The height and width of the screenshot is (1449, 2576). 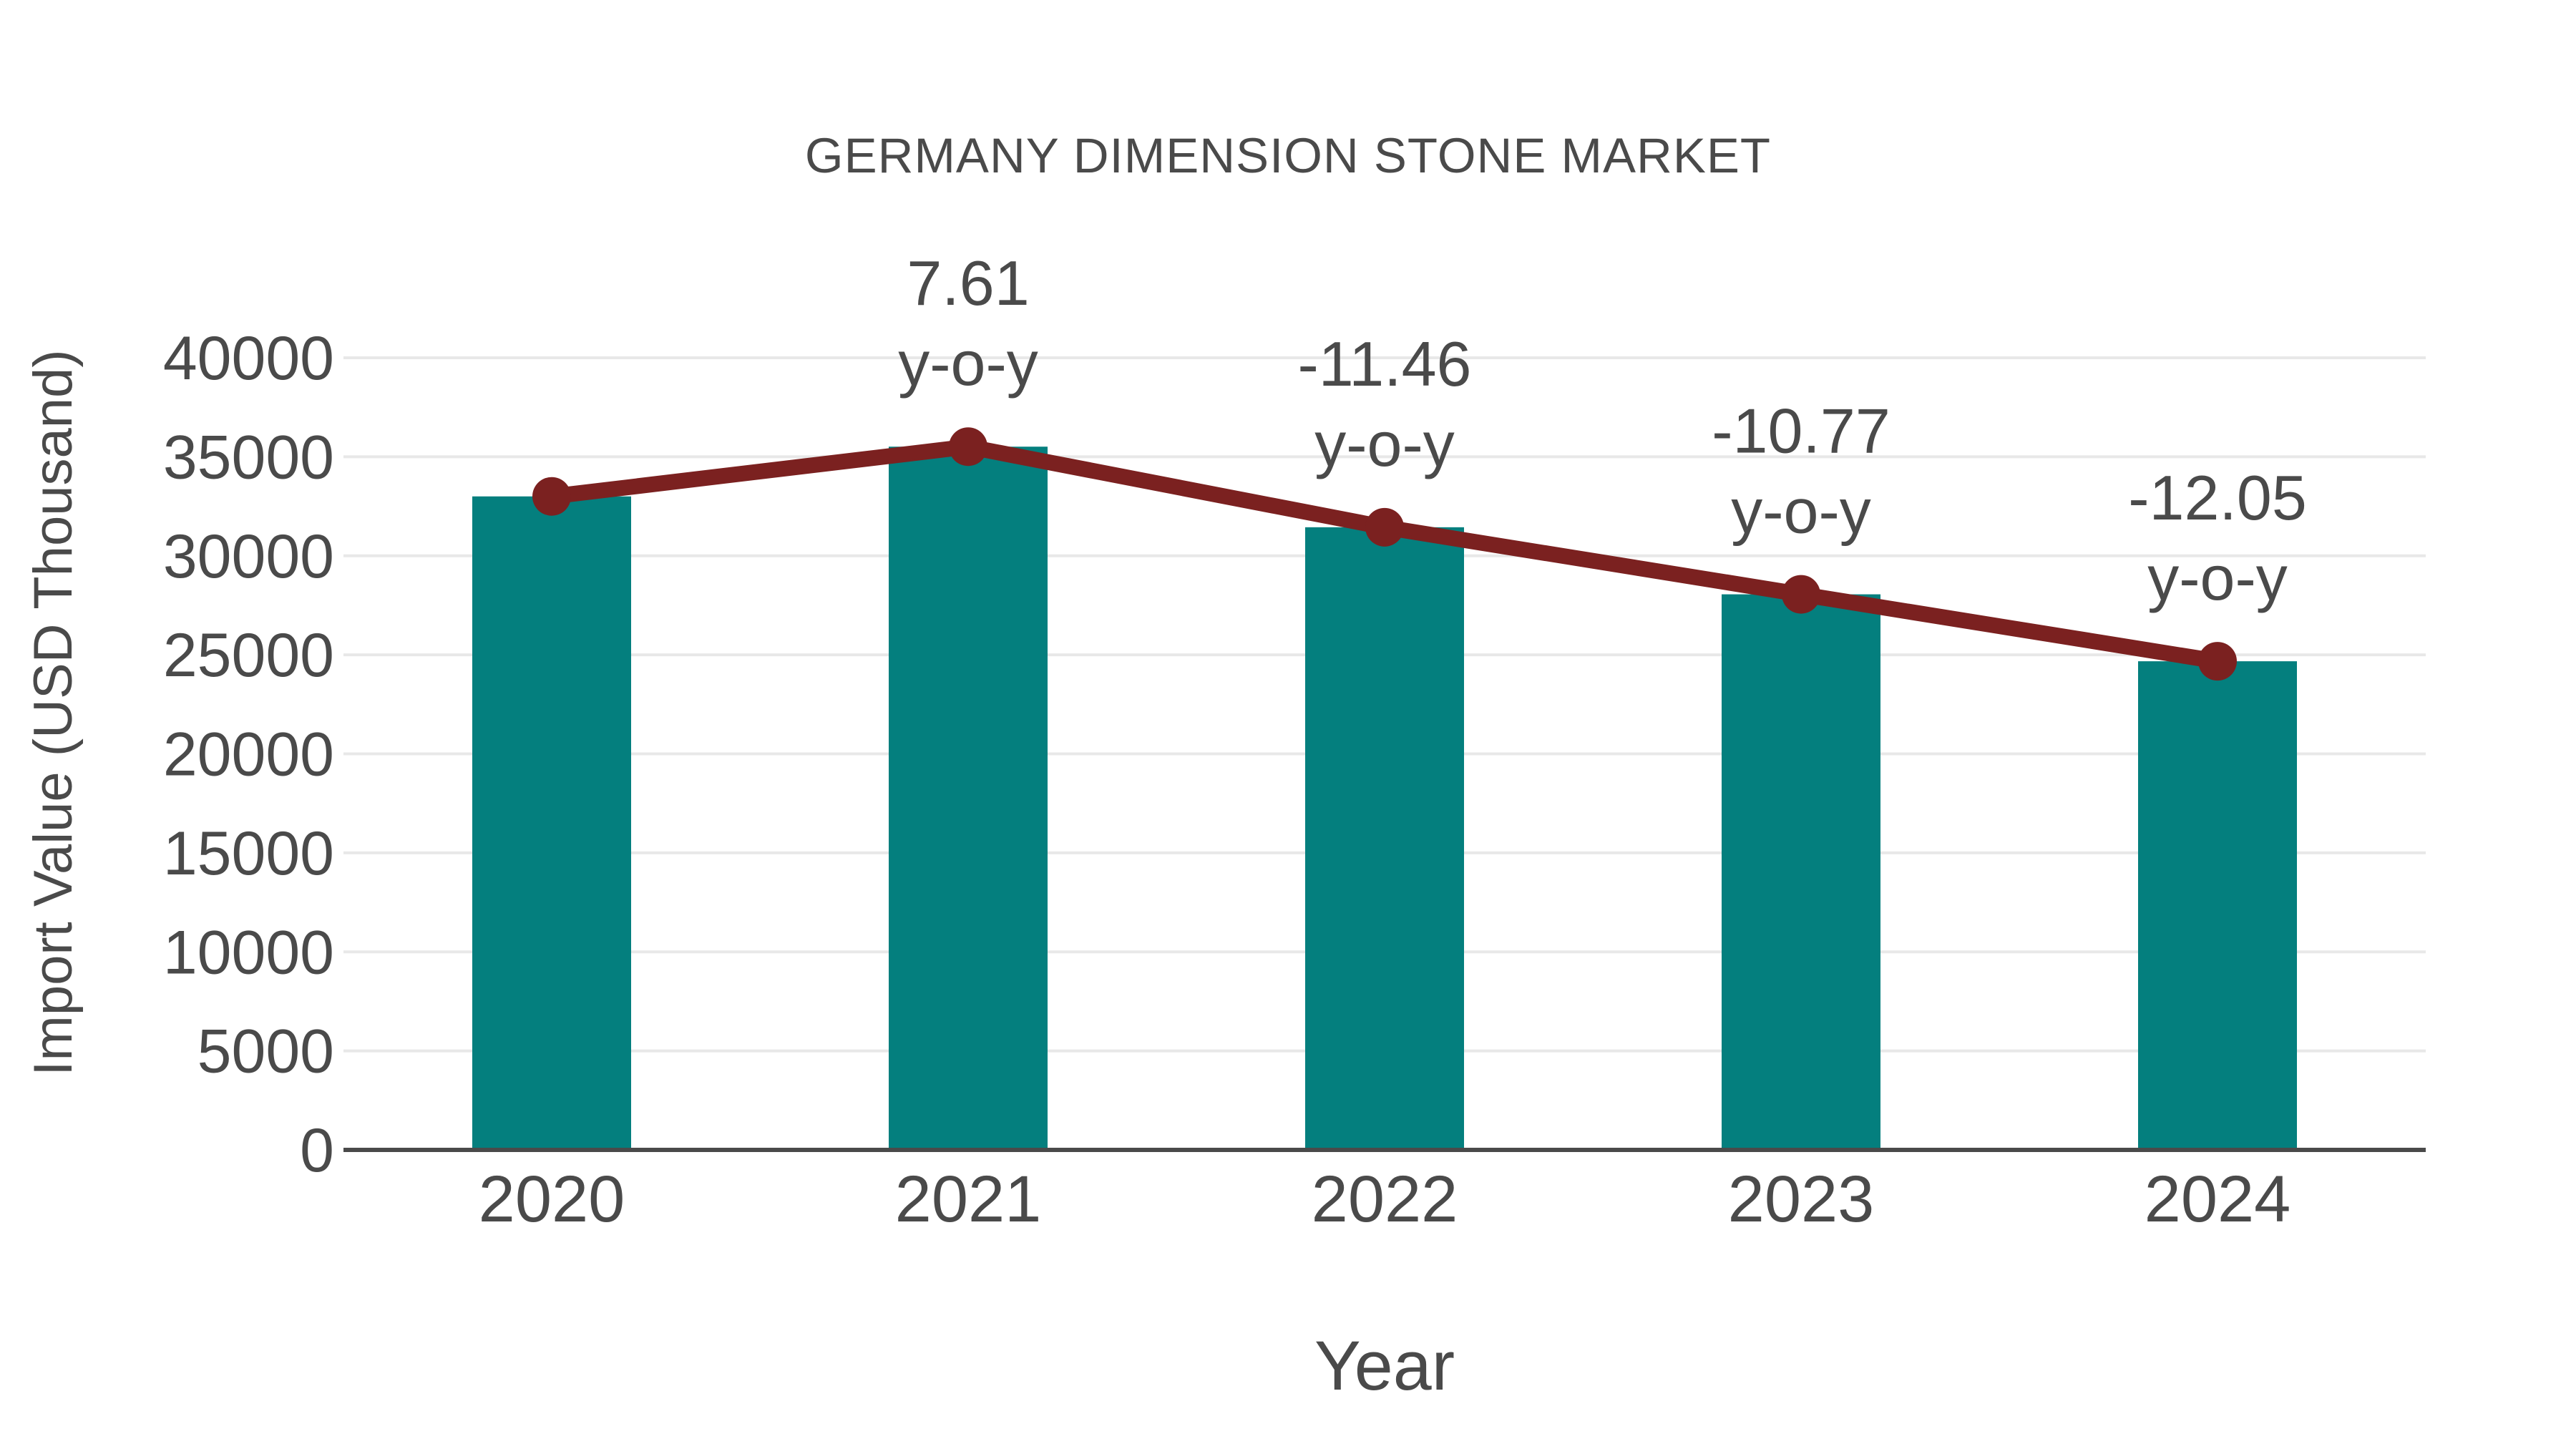 I want to click on trend-marker-2022, so click(x=1384, y=527).